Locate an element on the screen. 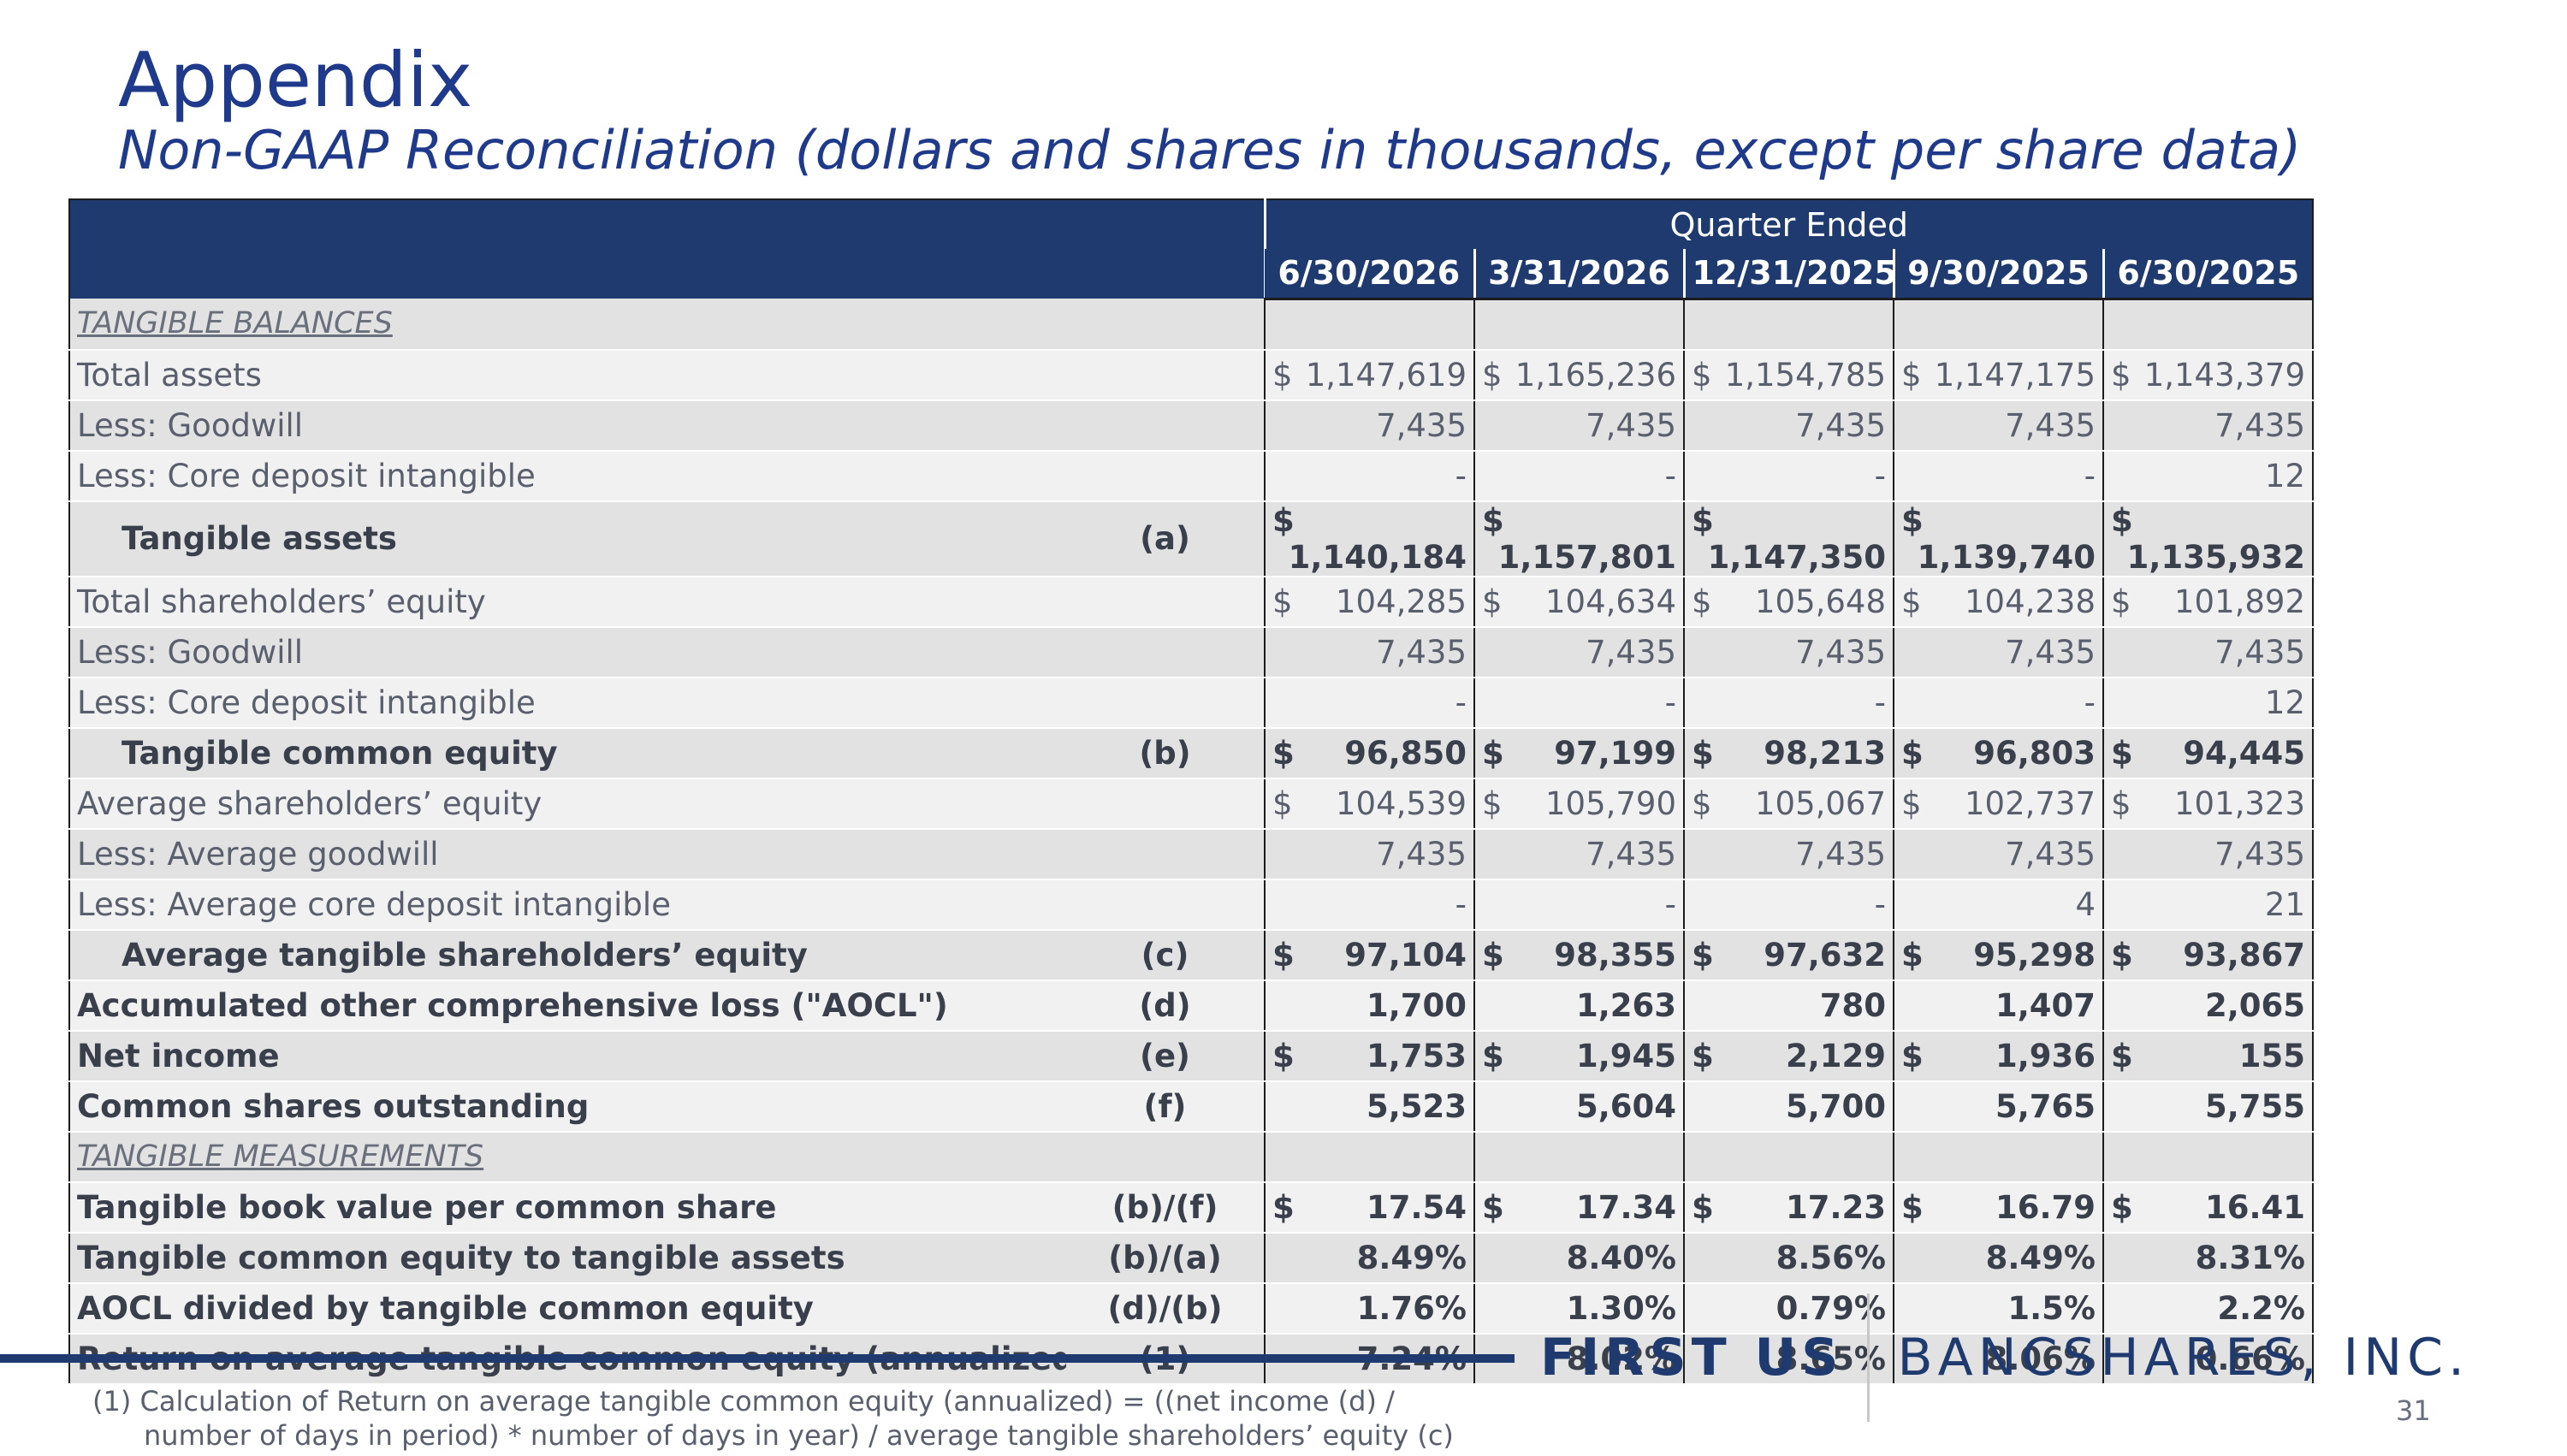  value-number: 1,143,379 is located at coordinates (2224, 375).